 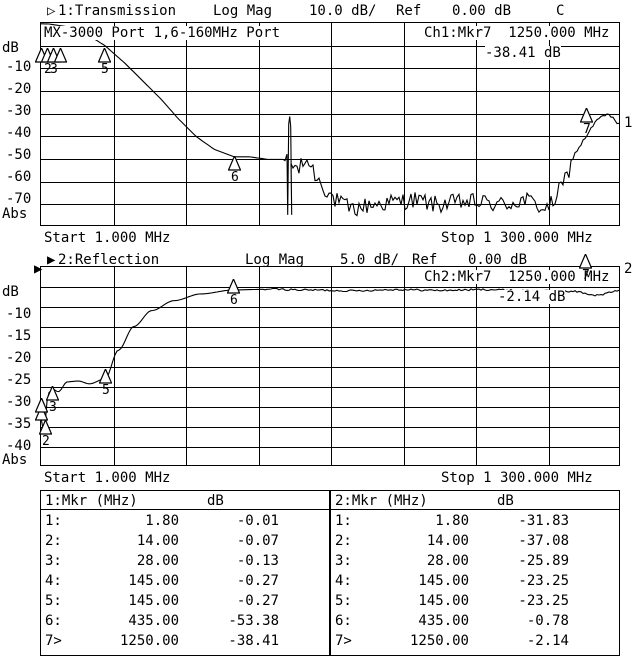 What do you see at coordinates (517, 238) in the screenshot?
I see `channel1-stop-frequency: Stop 1 300.000 MHz` at bounding box center [517, 238].